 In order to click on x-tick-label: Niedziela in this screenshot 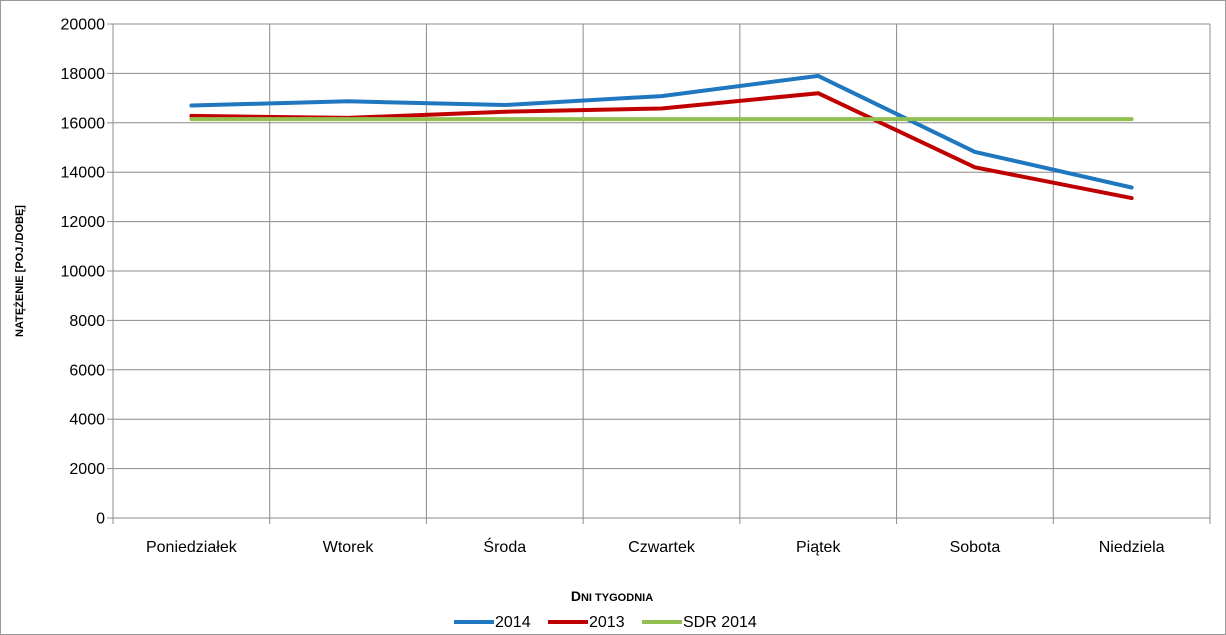, I will do `click(1132, 547)`.